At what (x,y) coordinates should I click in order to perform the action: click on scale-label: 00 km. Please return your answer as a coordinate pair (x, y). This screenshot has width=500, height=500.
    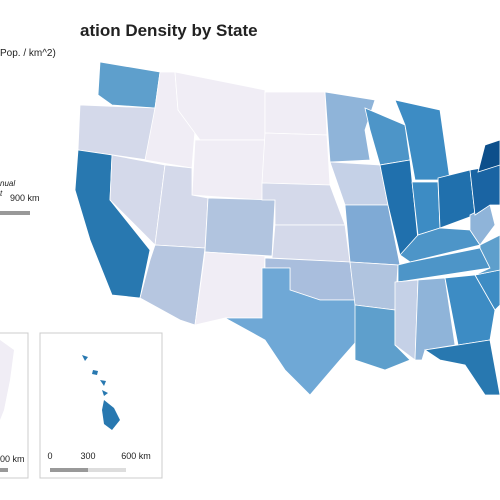
    Looking at the image, I should click on (12, 459).